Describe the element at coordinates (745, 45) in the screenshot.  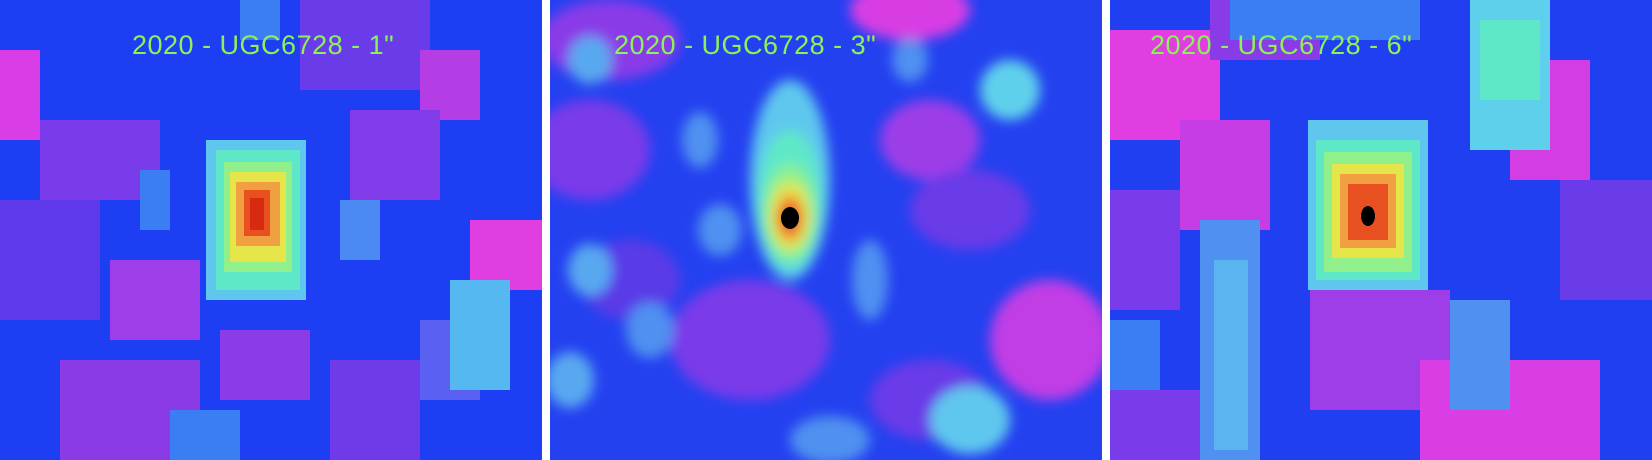
I see `panel-title: 2020 - UGC6728 - 3"` at that location.